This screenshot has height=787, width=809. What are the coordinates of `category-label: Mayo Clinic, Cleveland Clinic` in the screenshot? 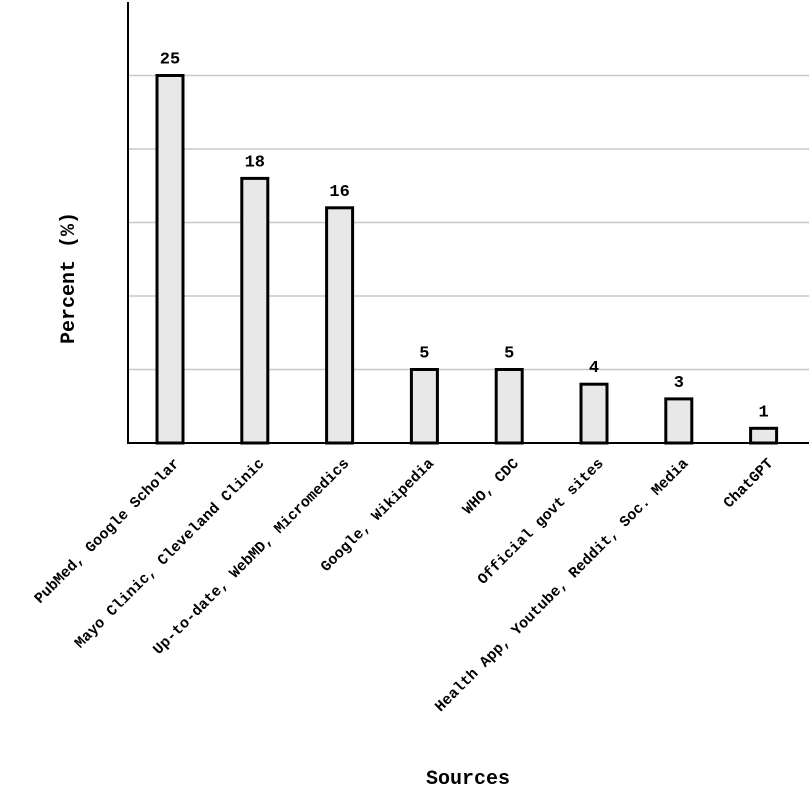 It's located at (170, 554).